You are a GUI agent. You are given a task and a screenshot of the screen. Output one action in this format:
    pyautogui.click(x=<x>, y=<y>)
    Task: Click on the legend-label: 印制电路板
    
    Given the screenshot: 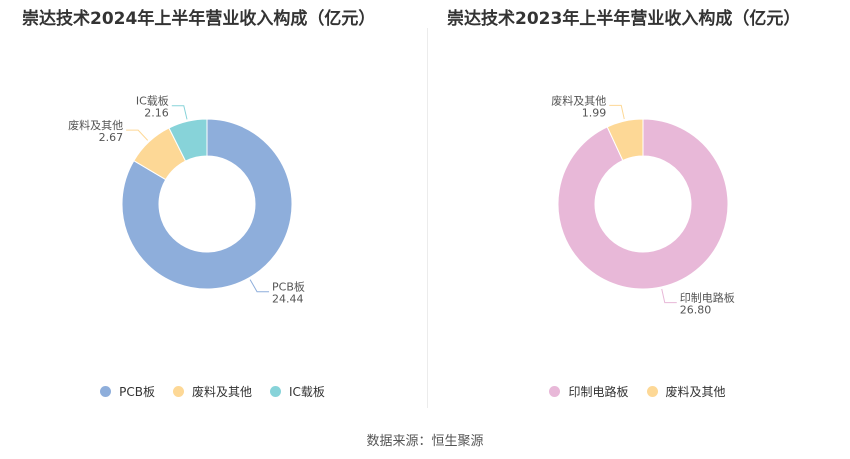 What is the action you would take?
    pyautogui.click(x=598, y=392)
    